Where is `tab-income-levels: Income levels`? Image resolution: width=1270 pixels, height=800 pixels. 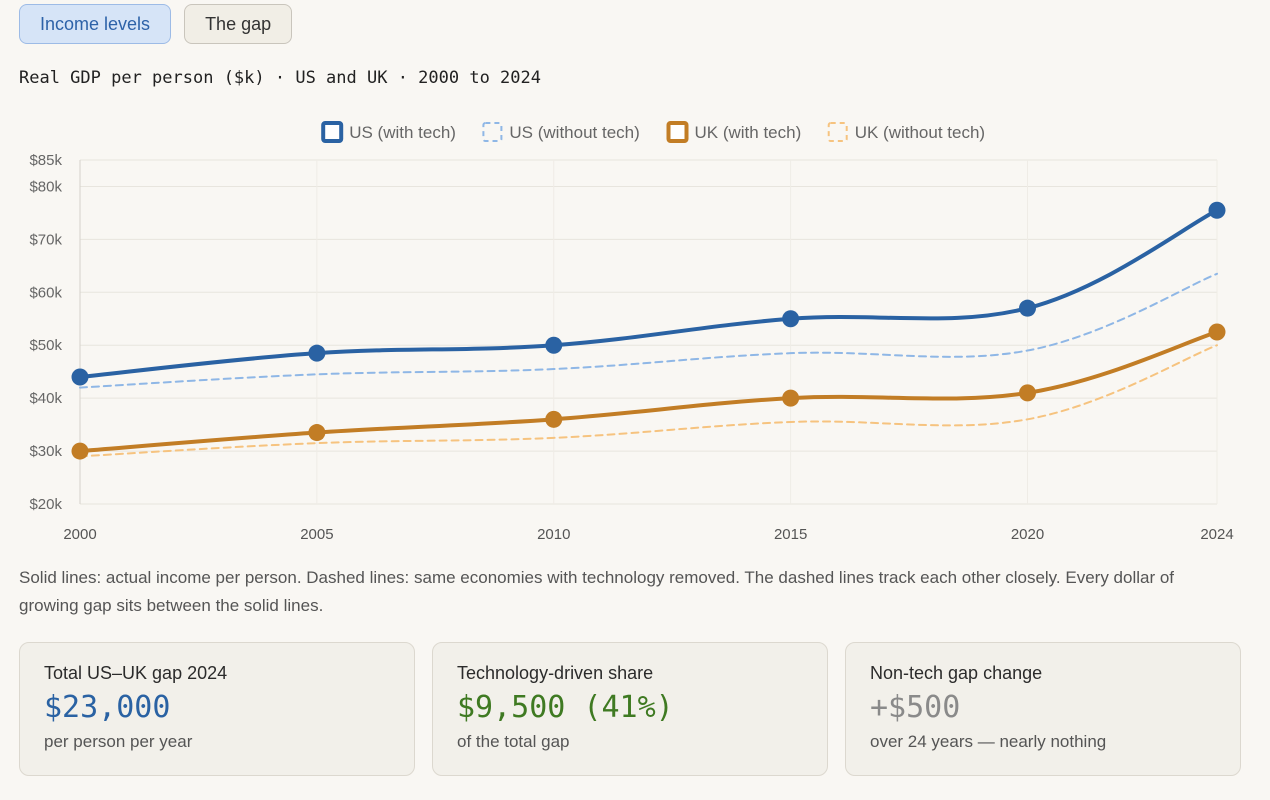
tab-income-levels: Income levels is located at coordinates (95, 24).